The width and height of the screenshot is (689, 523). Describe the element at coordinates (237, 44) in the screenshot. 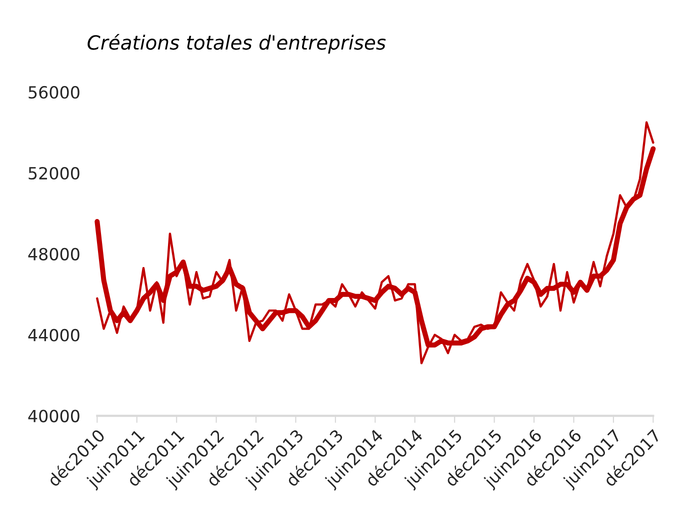

I see `chart-title: Créations totales d'entreprises` at that location.